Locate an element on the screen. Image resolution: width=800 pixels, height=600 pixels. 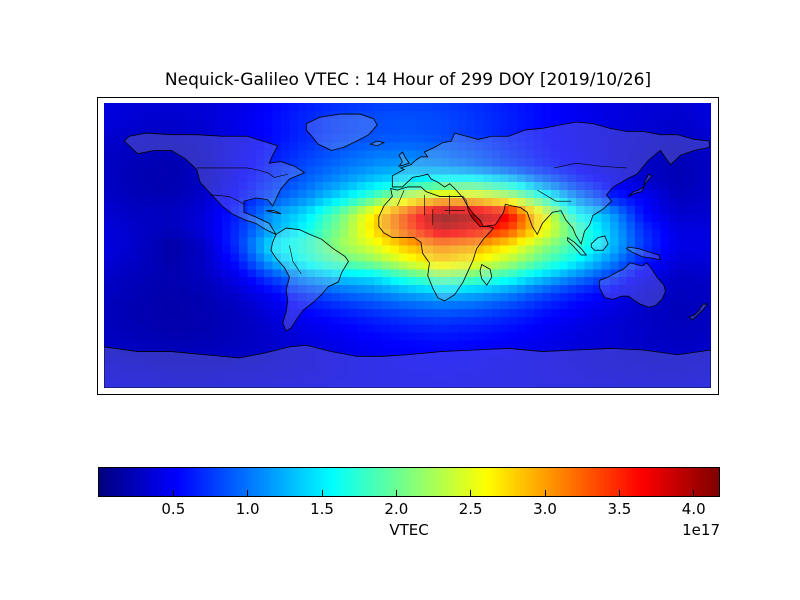
colorbar-tick-label: 4.0 is located at coordinates (693, 509).